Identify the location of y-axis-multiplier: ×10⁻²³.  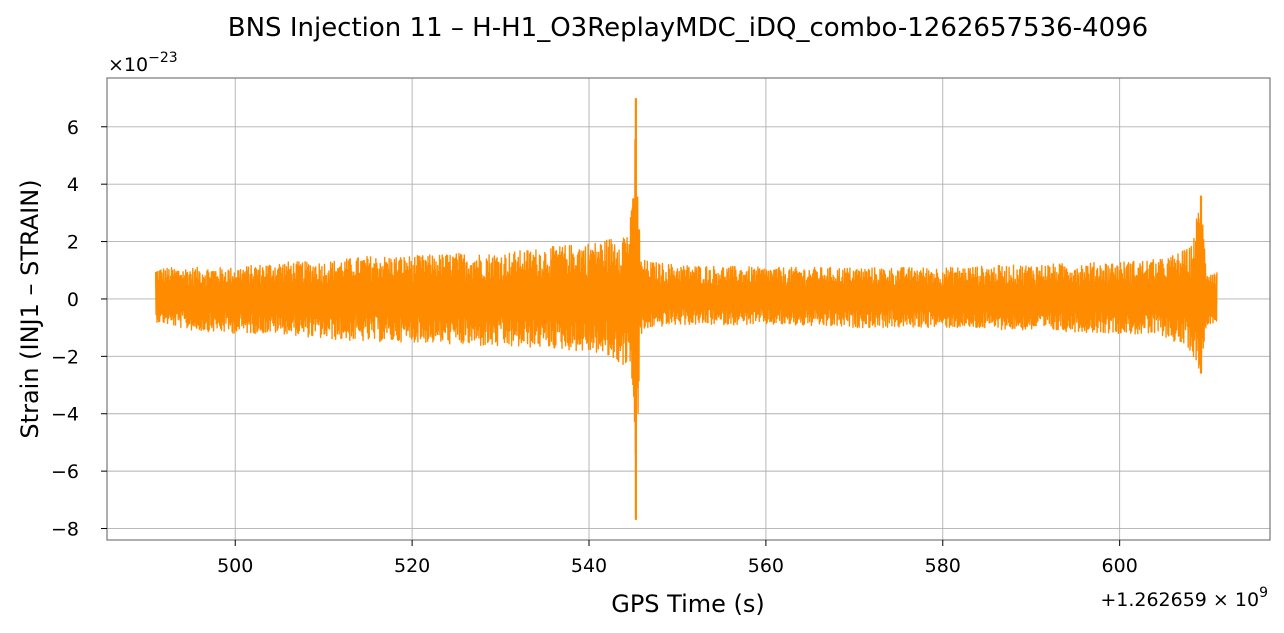
(143, 63).